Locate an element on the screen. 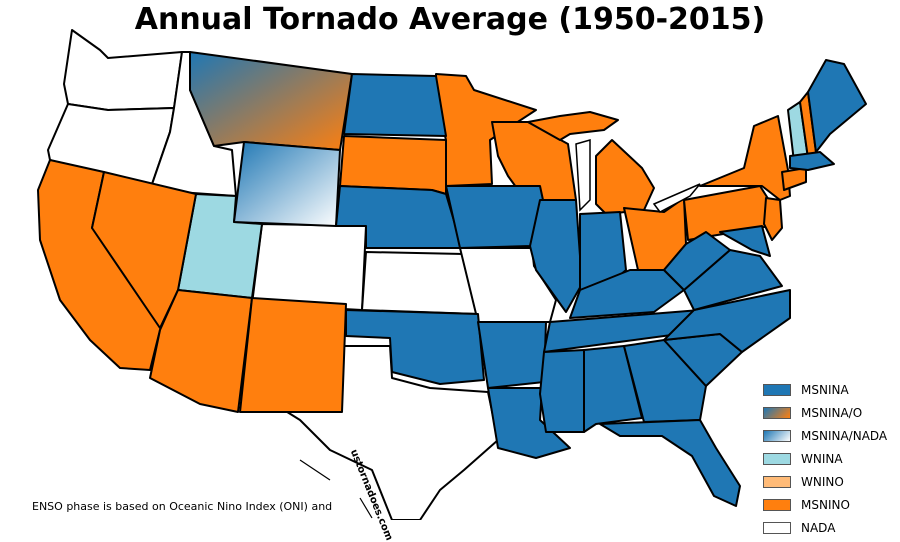 This screenshot has width=900, height=542. state-mississippi is located at coordinates (562, 391).